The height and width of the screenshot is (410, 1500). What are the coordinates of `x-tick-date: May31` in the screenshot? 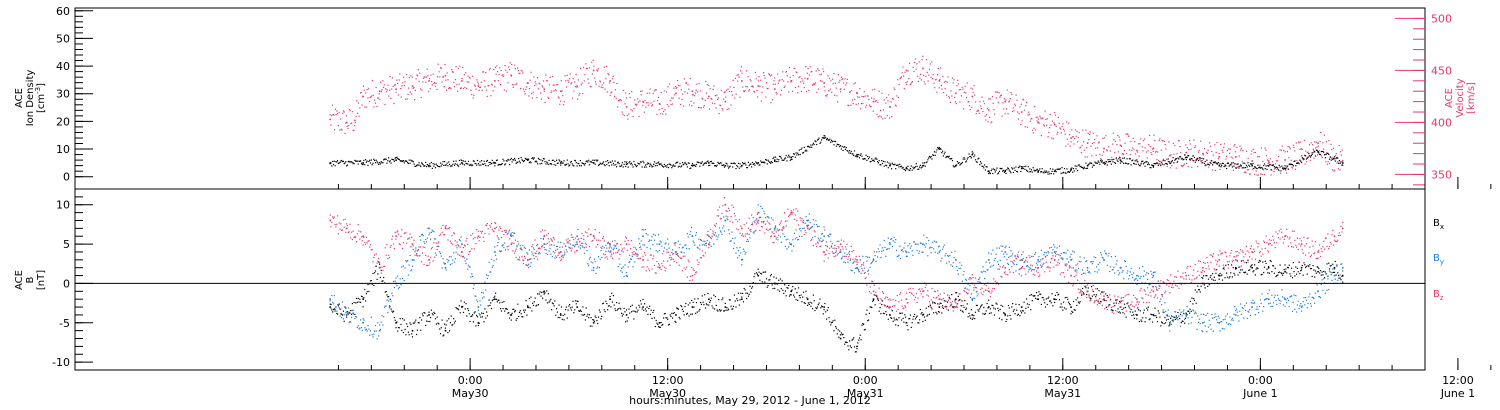 It's located at (865, 393).